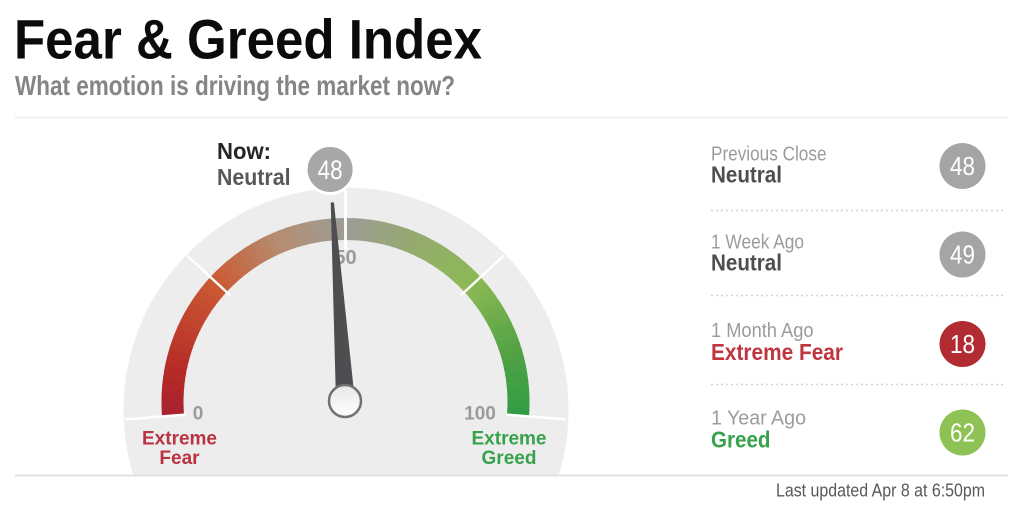 Image resolution: width=1024 pixels, height=511 pixels. What do you see at coordinates (248, 39) in the screenshot?
I see `svg-text: Fear & Greed Index` at bounding box center [248, 39].